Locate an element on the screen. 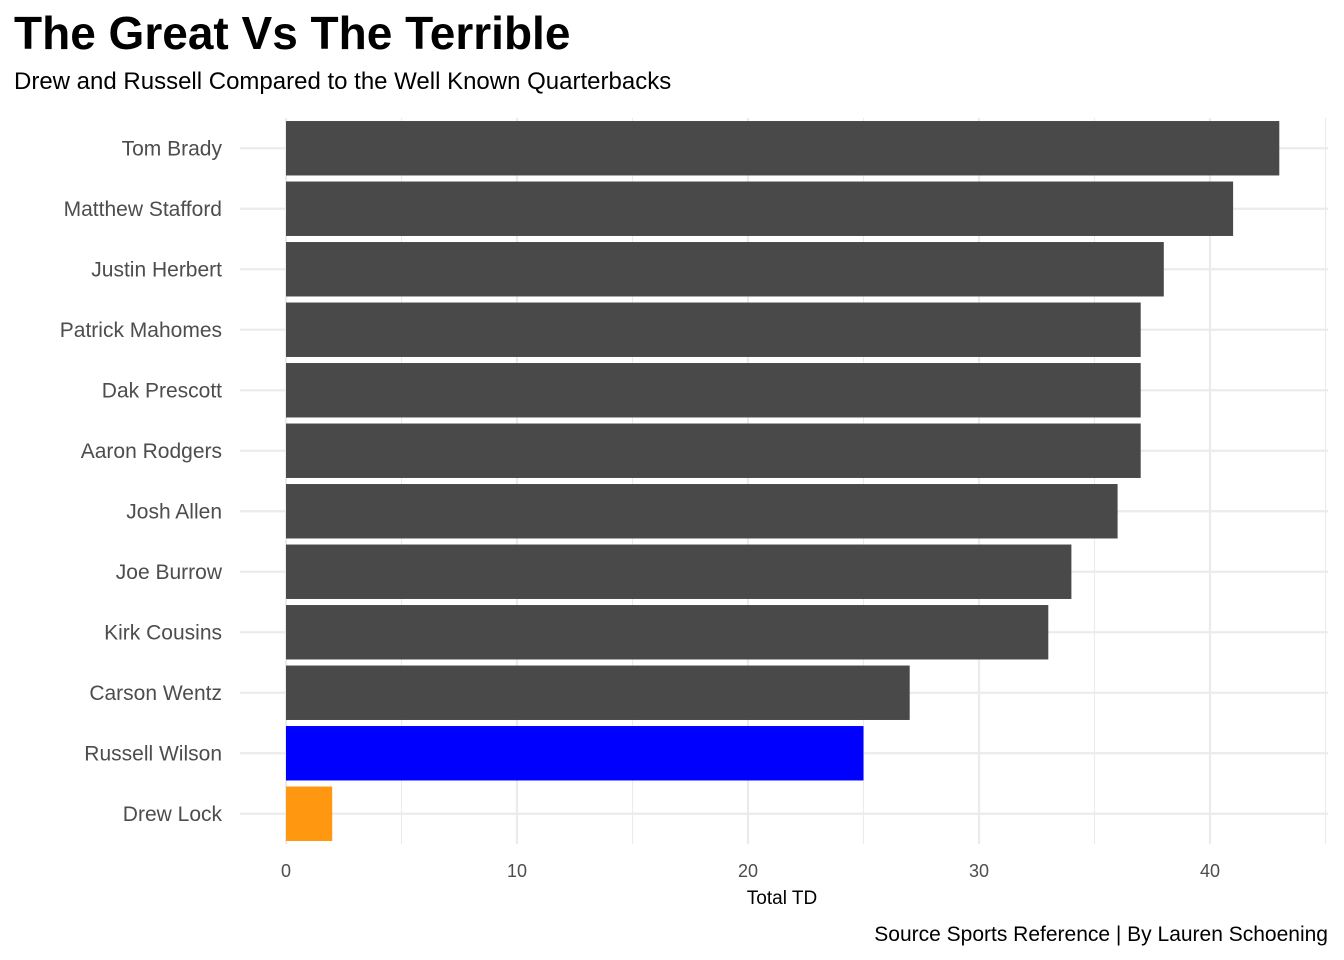 This screenshot has height=960, width=1344. x-tick-label: 0 is located at coordinates (286, 871).